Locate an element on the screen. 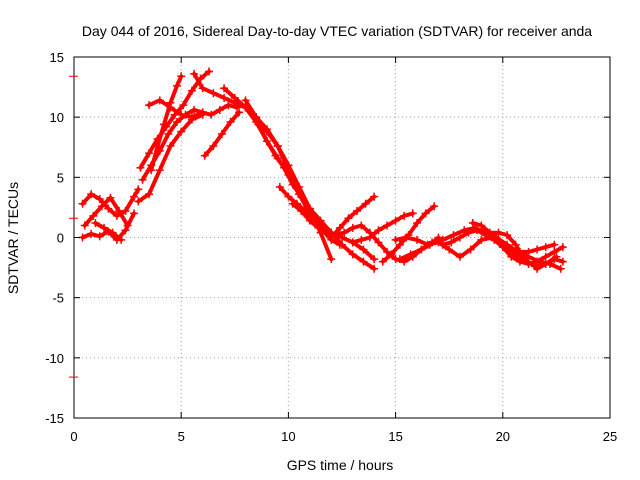  y-tick-label: 10 is located at coordinates (57, 117).